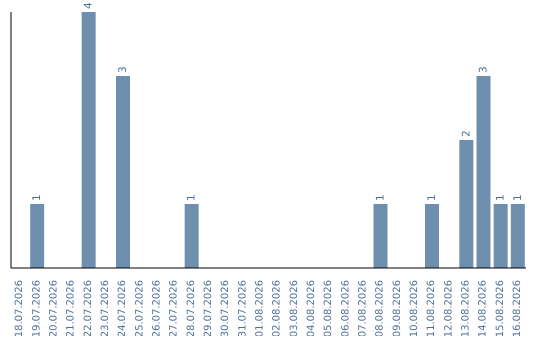 The height and width of the screenshot is (340, 540). What do you see at coordinates (20, 309) in the screenshot?
I see `x-tick-label: 18.07.2026` at bounding box center [20, 309].